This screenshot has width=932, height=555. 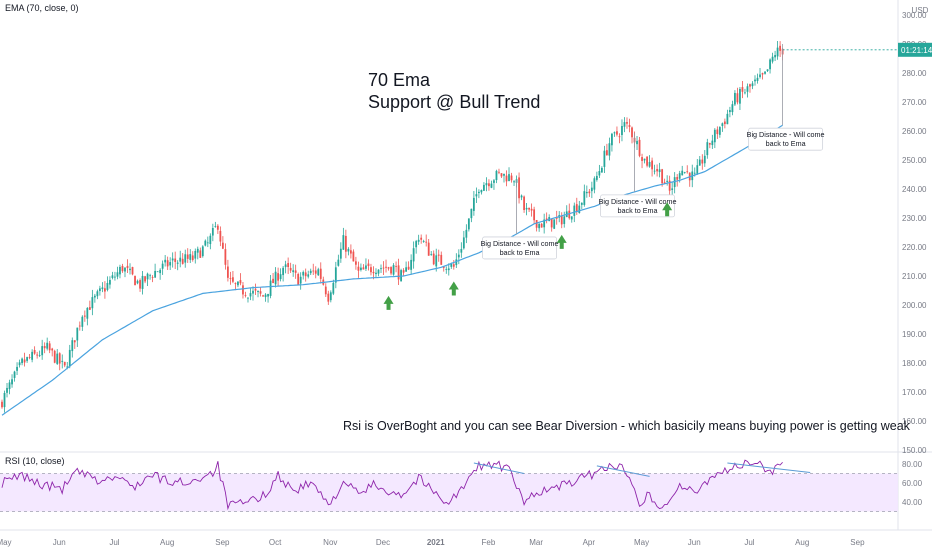 What do you see at coordinates (914, 102) in the screenshot?
I see `price-tick-label: 270.00` at bounding box center [914, 102].